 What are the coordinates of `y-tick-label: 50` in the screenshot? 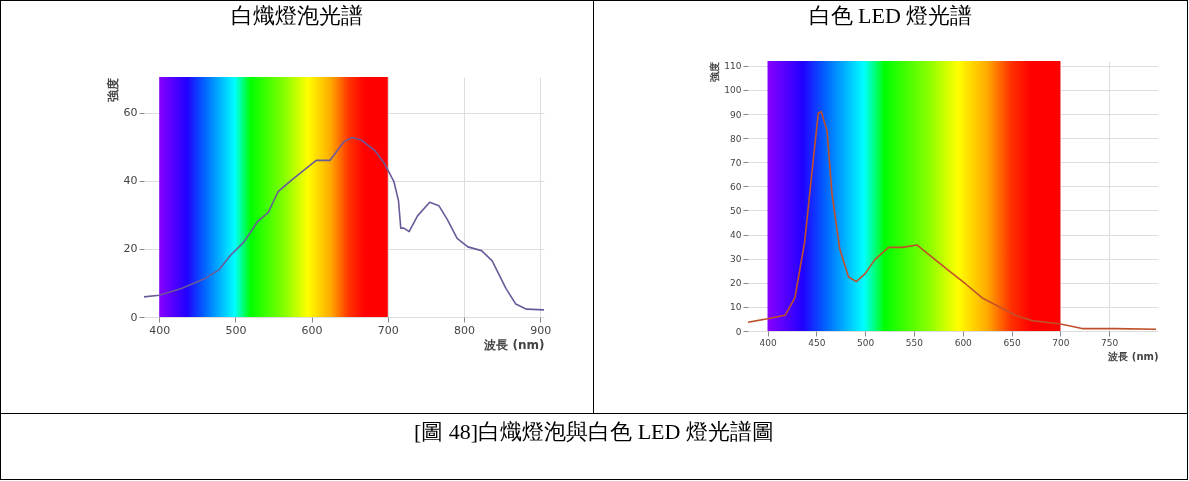 It's located at (736, 210).